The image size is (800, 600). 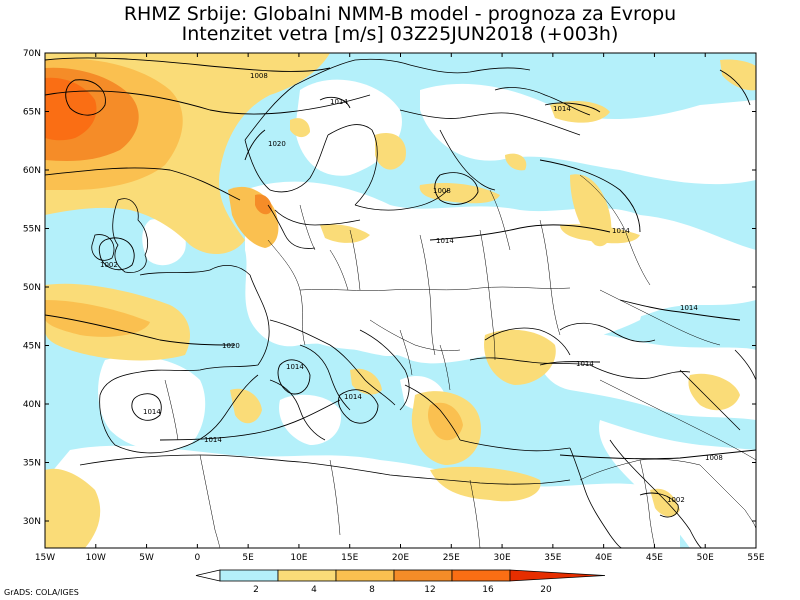 I want to click on latitude-label: 45N, so click(x=32, y=347).